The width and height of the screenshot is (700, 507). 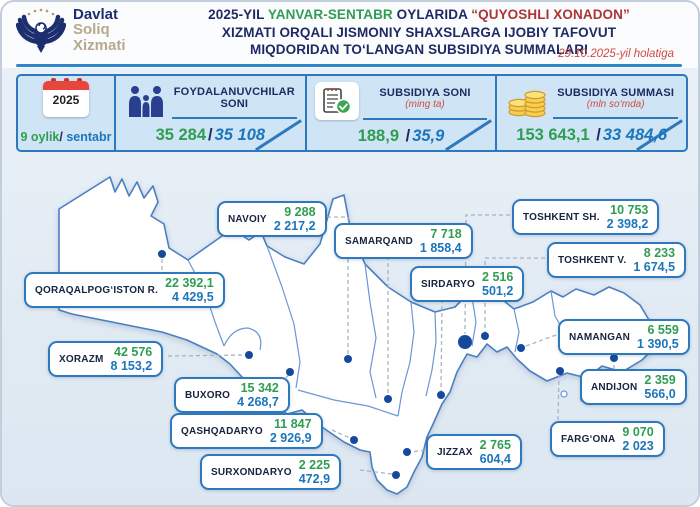 I want to click on calendar-header, so click(x=66, y=85).